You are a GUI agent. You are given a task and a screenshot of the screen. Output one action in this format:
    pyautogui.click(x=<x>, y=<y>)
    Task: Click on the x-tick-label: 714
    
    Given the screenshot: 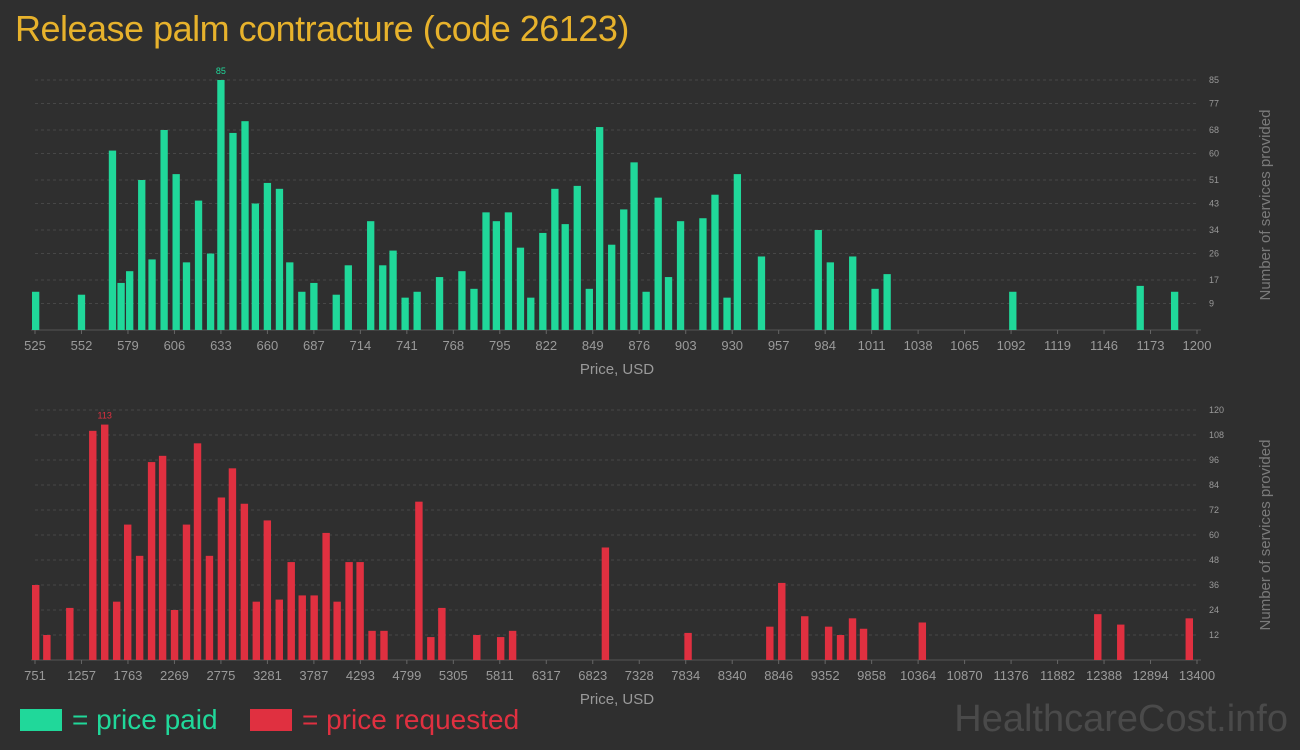 What is the action you would take?
    pyautogui.click(x=361, y=345)
    